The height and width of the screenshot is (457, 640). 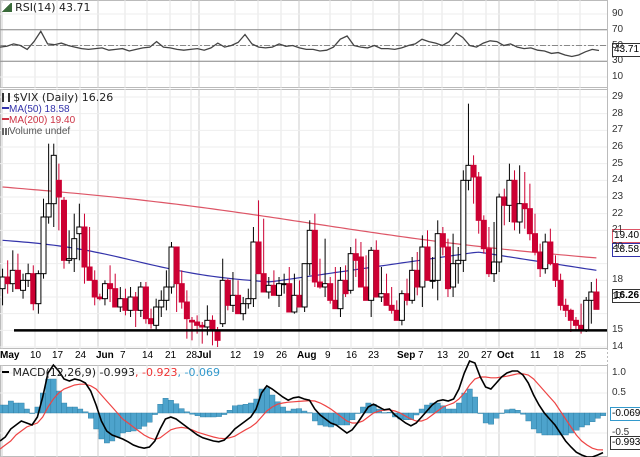 What do you see at coordinates (619, 372) in the screenshot?
I see `y-axis-tick: 1.0` at bounding box center [619, 372].